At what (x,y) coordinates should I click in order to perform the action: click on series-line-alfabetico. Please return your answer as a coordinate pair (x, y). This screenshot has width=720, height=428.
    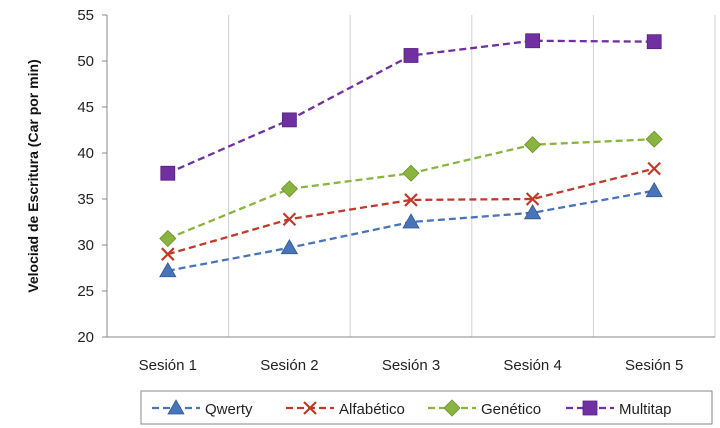
    Looking at the image, I should click on (411, 211).